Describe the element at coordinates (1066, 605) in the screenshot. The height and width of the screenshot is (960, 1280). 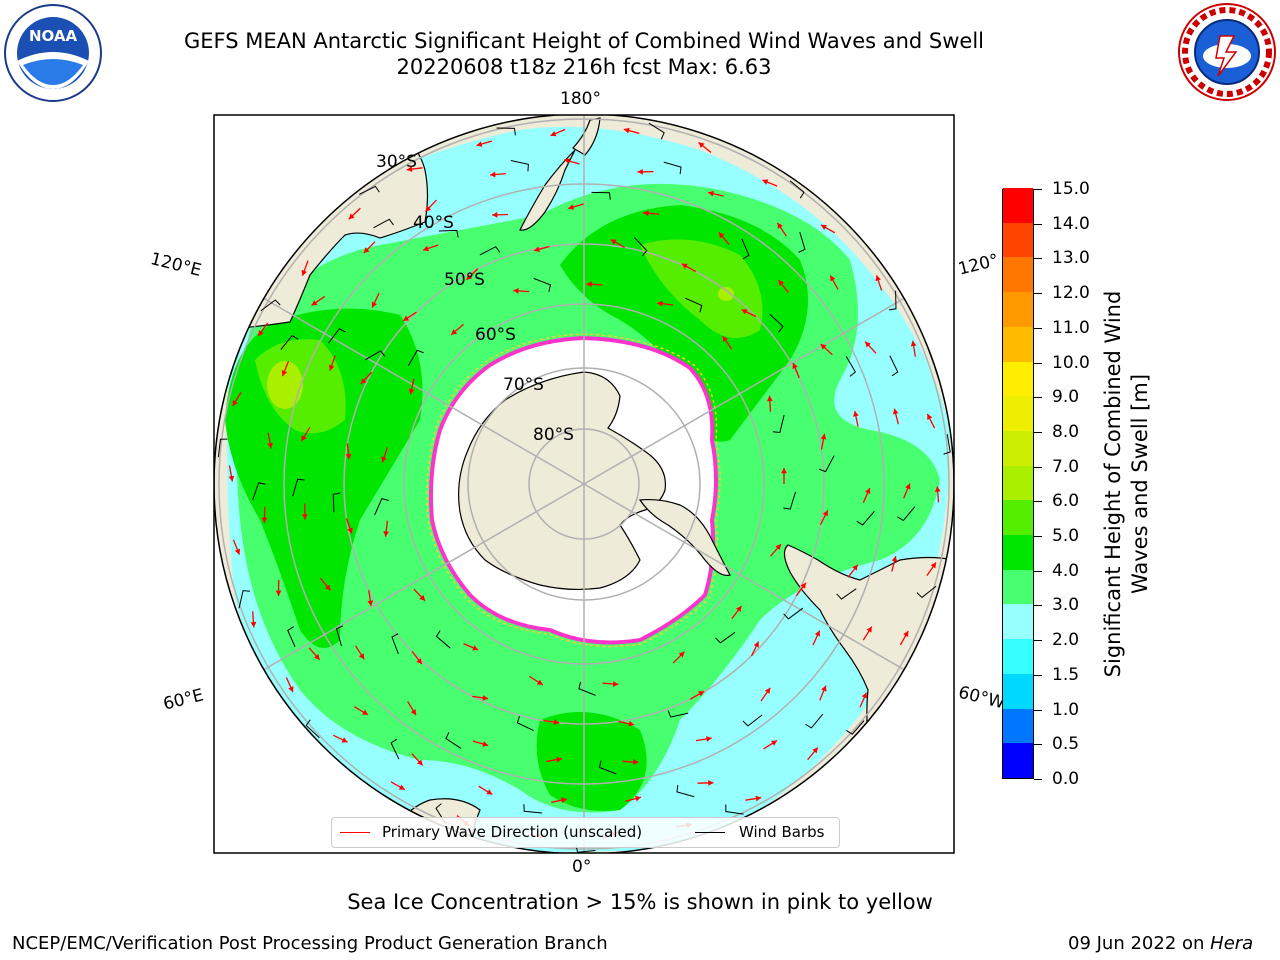
I see `colorbar-tick-label: 3.0` at that location.